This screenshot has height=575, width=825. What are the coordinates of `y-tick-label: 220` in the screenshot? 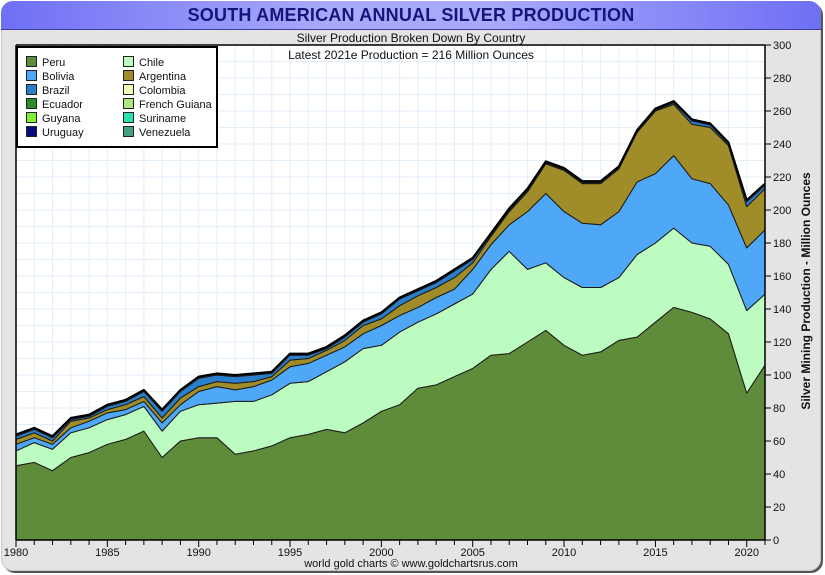 It's located at (782, 178).